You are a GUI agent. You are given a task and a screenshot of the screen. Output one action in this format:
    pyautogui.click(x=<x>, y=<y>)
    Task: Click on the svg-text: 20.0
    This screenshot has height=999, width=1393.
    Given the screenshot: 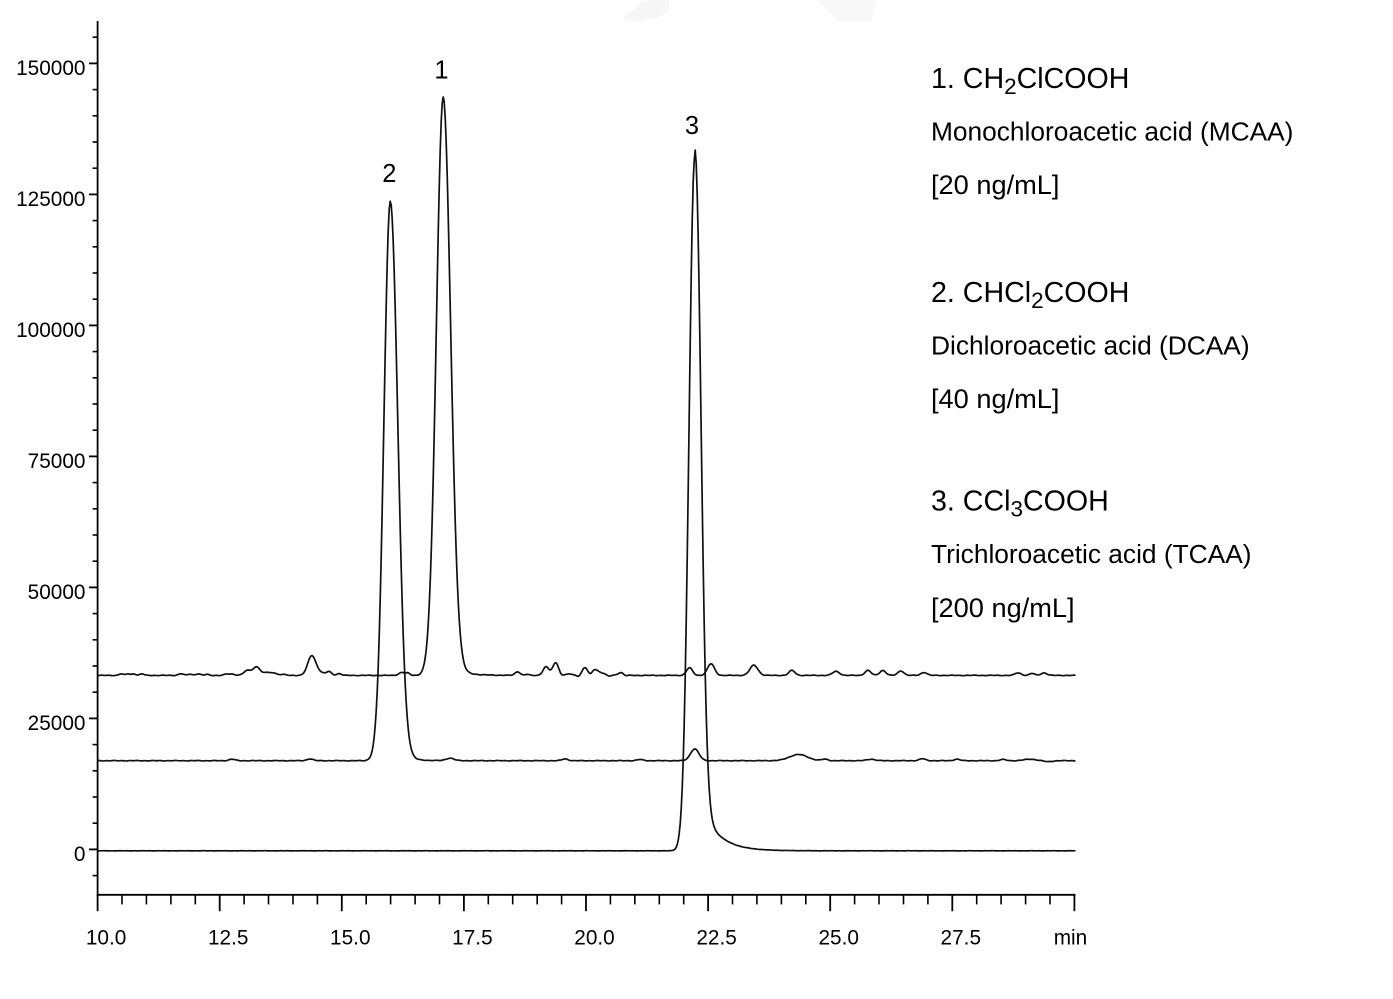 What is the action you would take?
    pyautogui.click(x=594, y=938)
    